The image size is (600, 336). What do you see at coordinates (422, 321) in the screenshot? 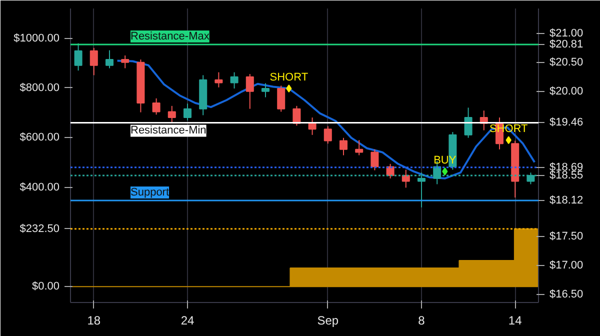
I see `x-tick-label: 8` at bounding box center [422, 321].